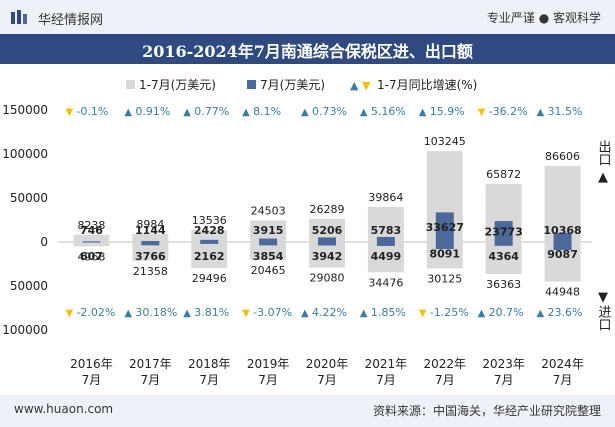 The width and height of the screenshot is (615, 427). I want to click on import-growth-label: 1.85%, so click(388, 312).